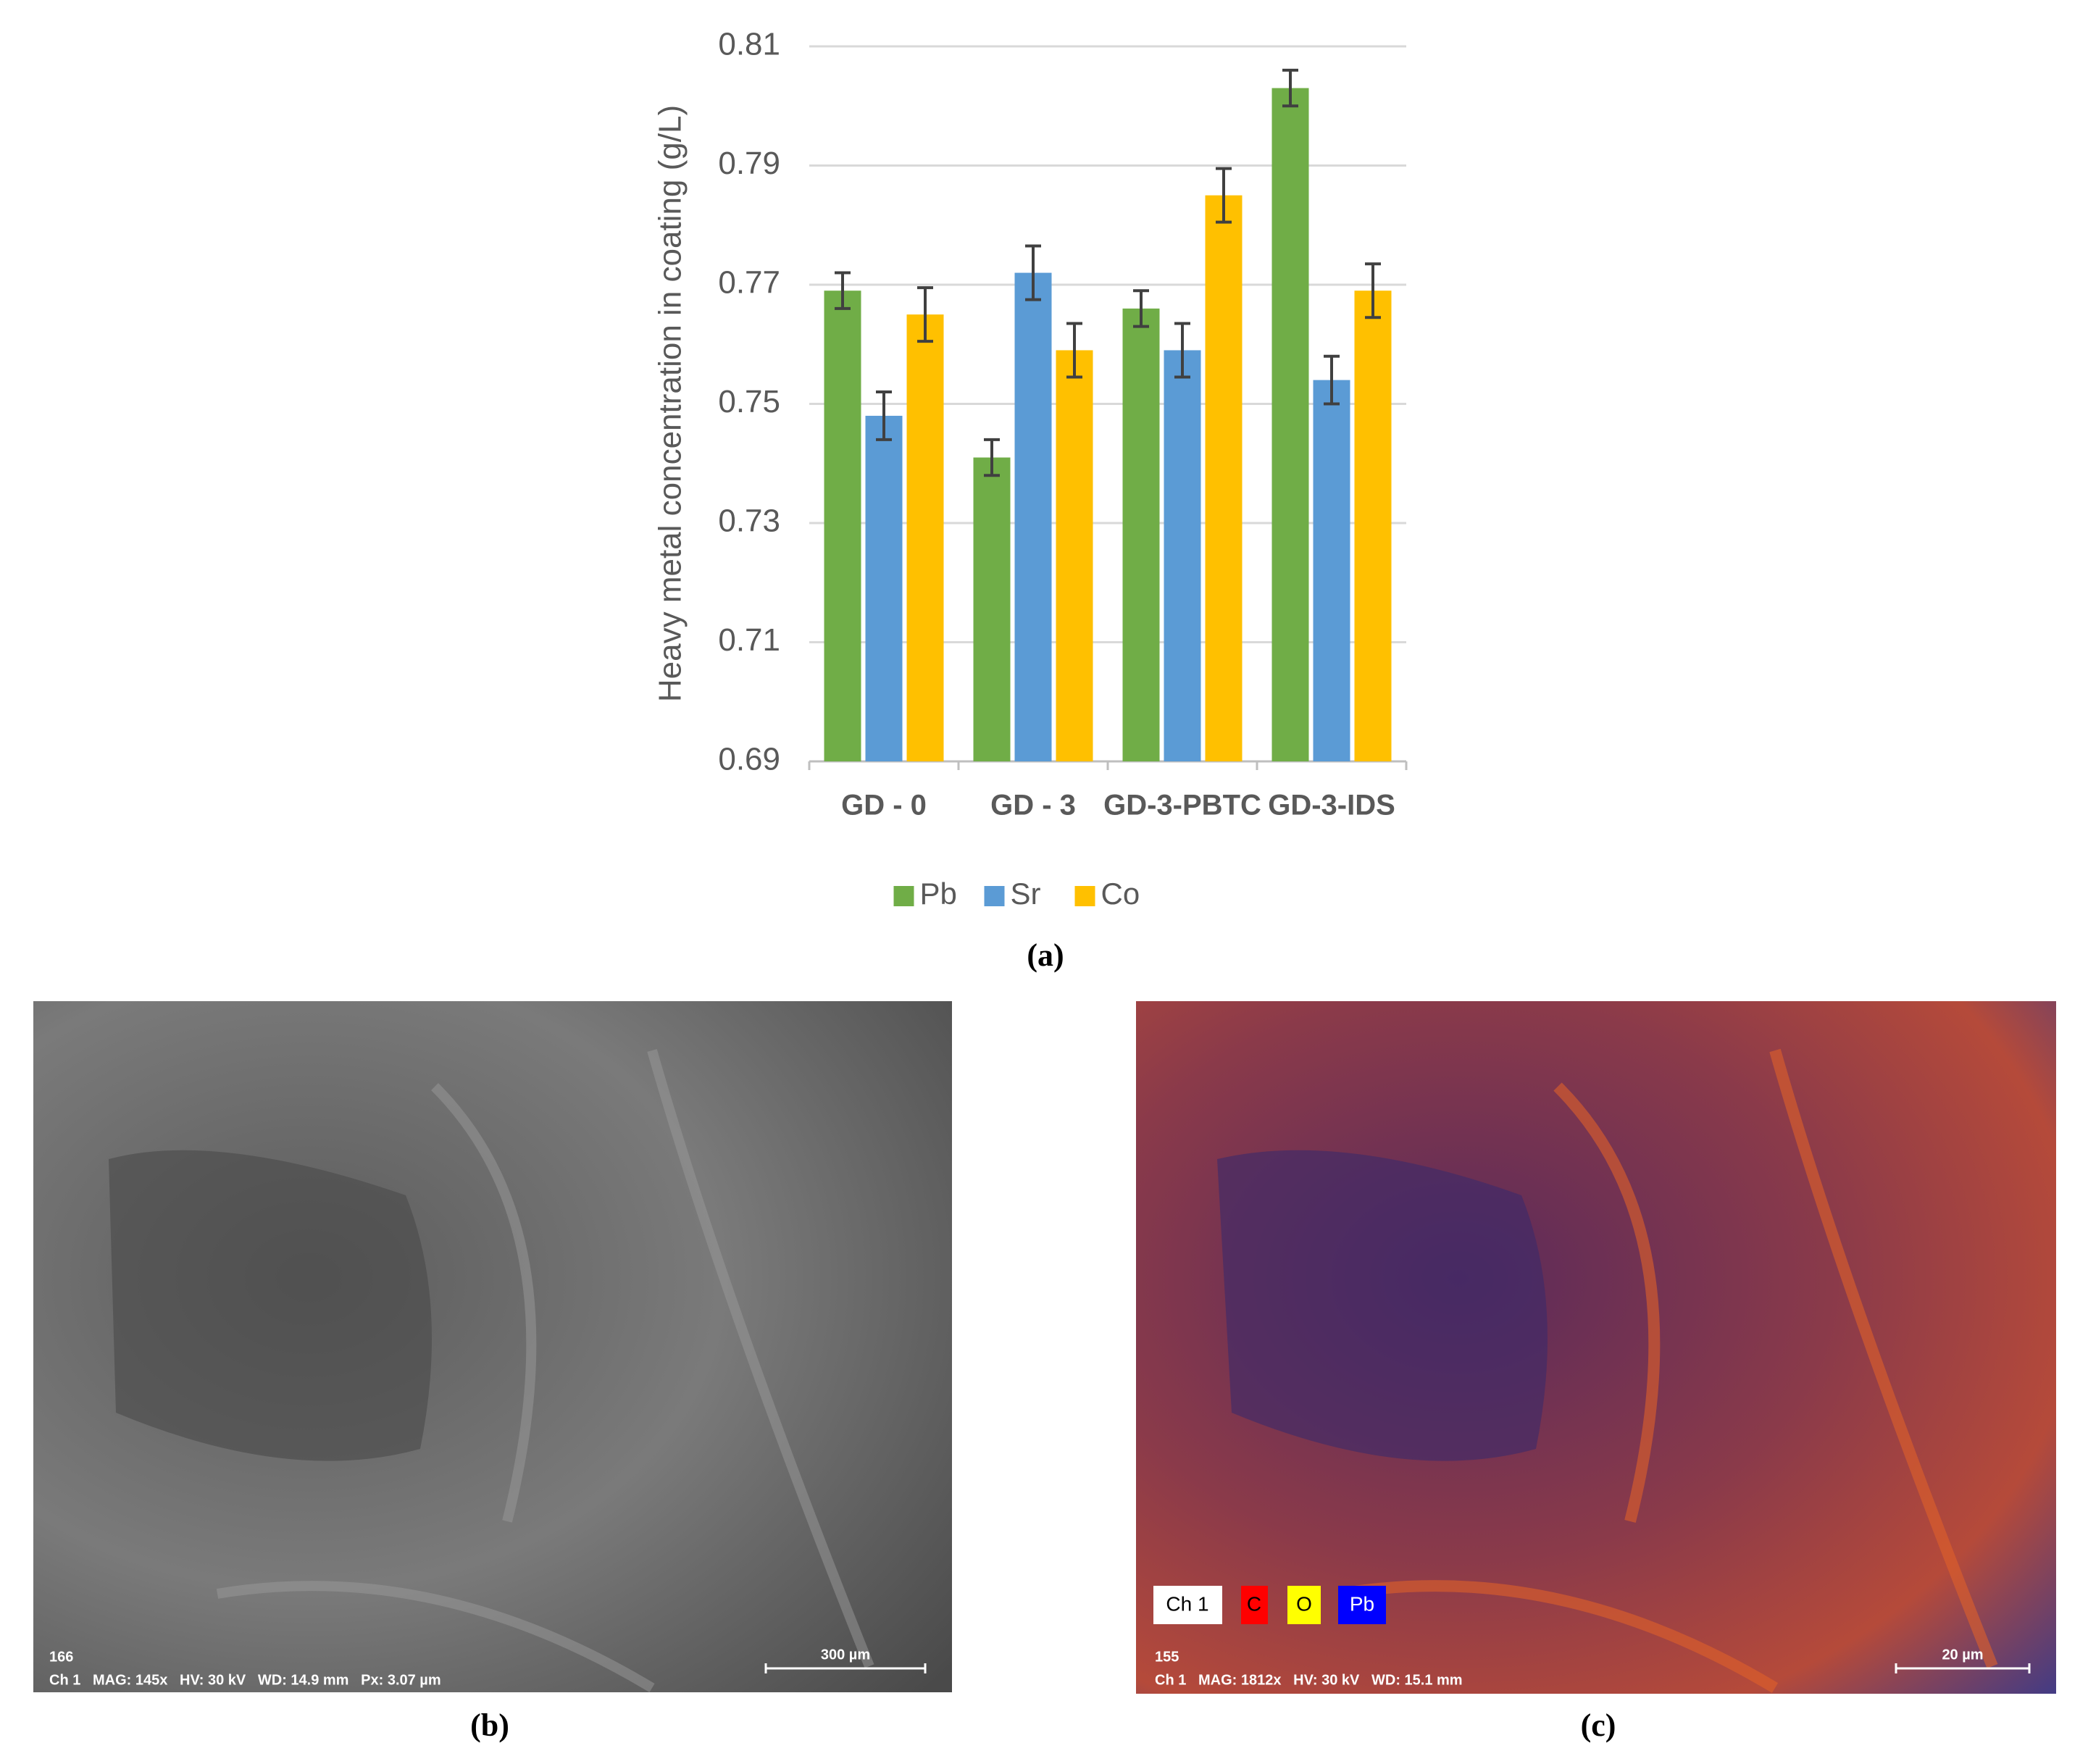 The image size is (2088, 1764). I want to click on y-tick-label: 0.75, so click(749, 402).